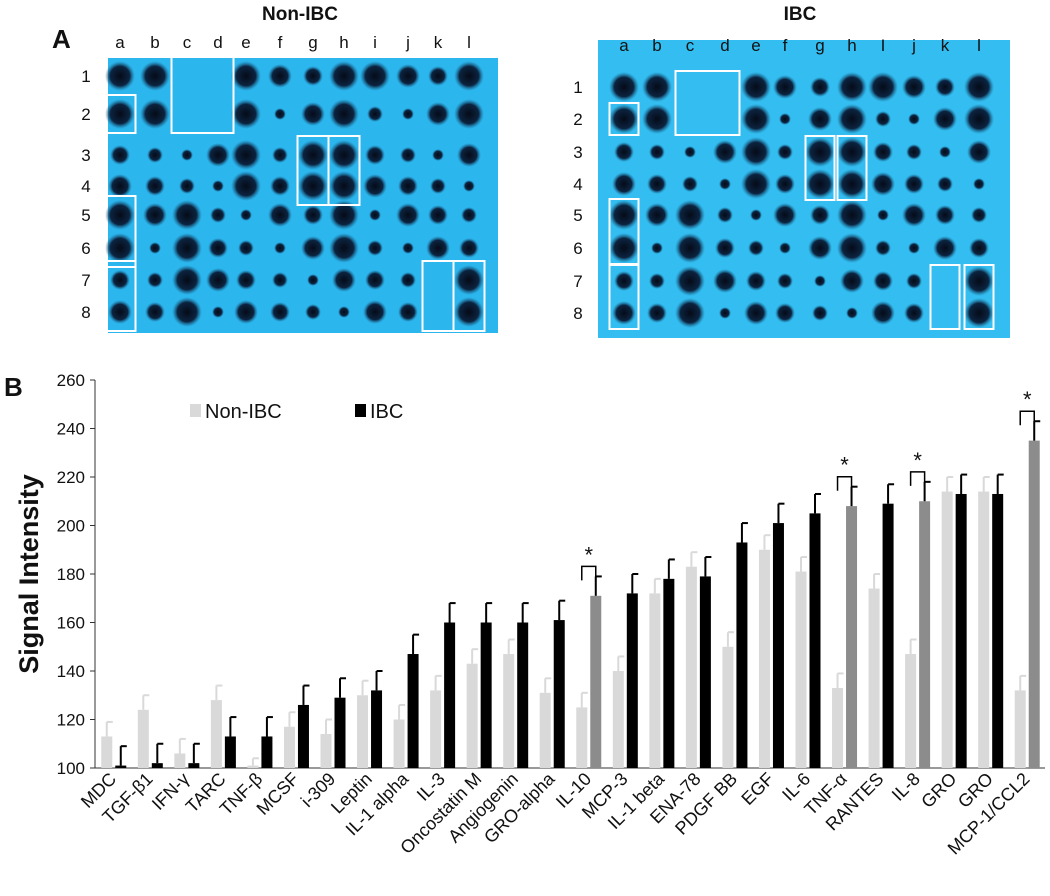  I want to click on y-tick-label: 120, so click(71, 720).